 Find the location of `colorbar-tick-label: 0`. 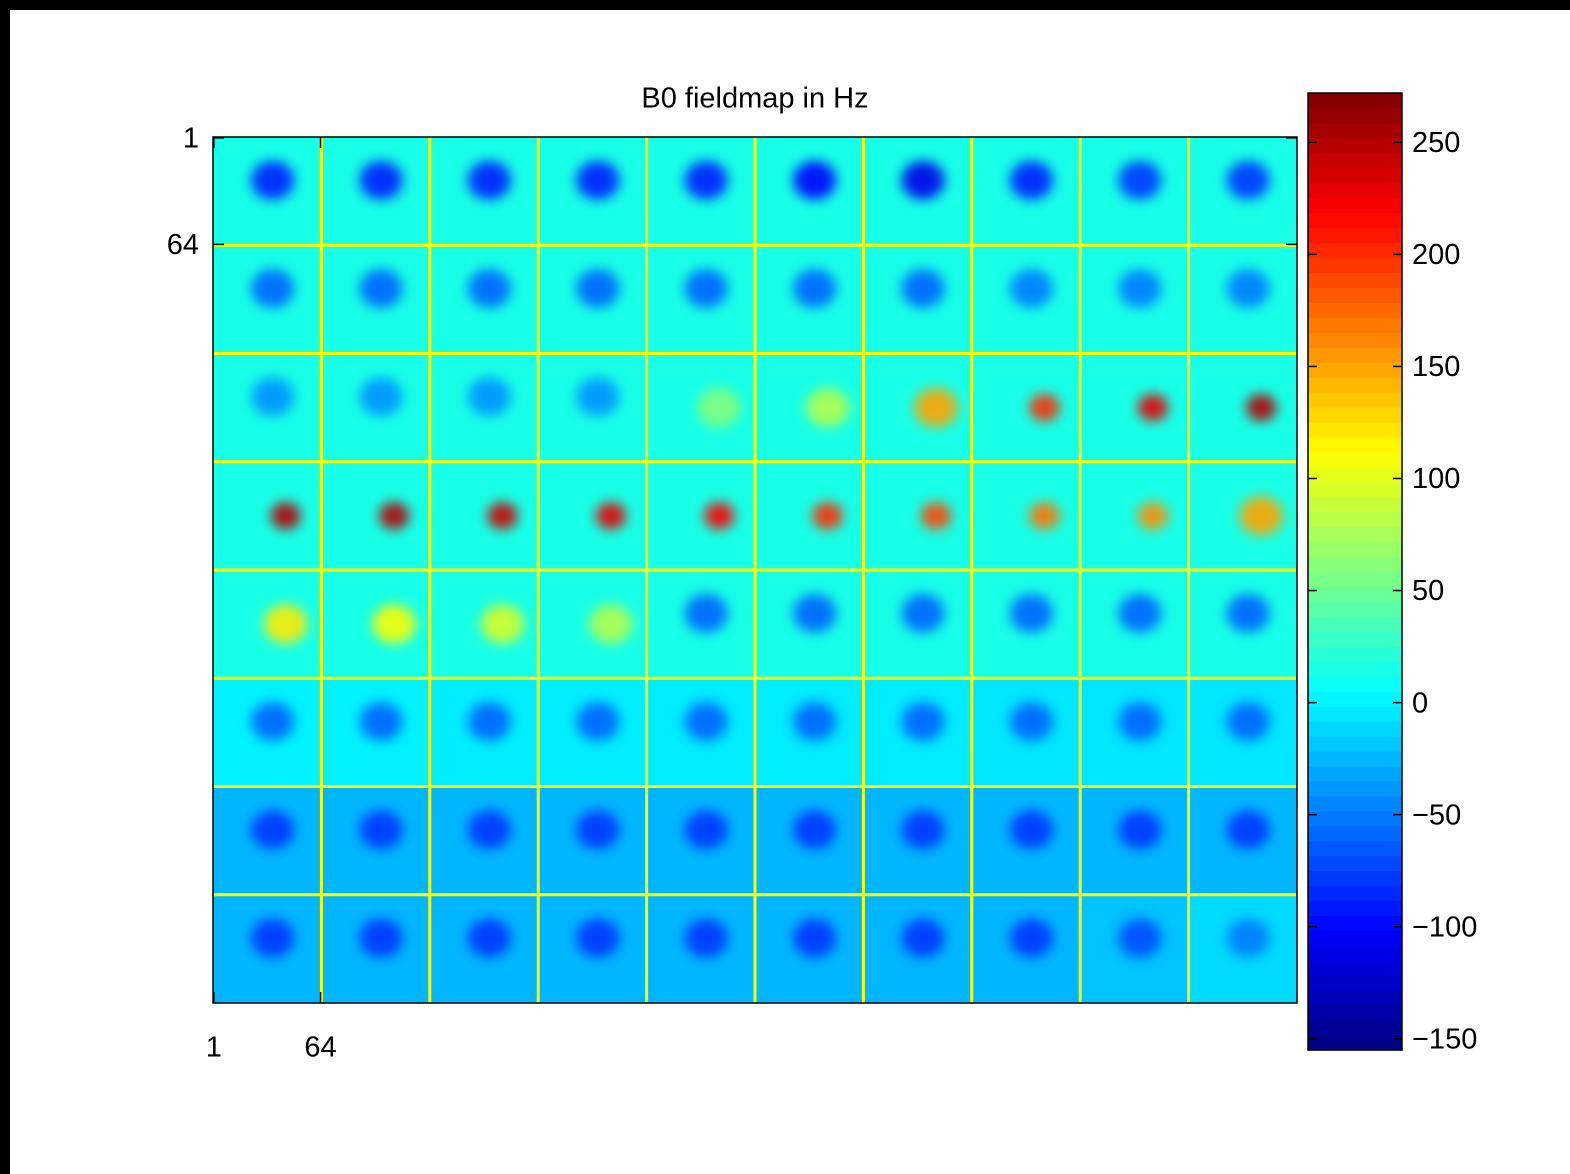

colorbar-tick-label: 0 is located at coordinates (1420, 703).